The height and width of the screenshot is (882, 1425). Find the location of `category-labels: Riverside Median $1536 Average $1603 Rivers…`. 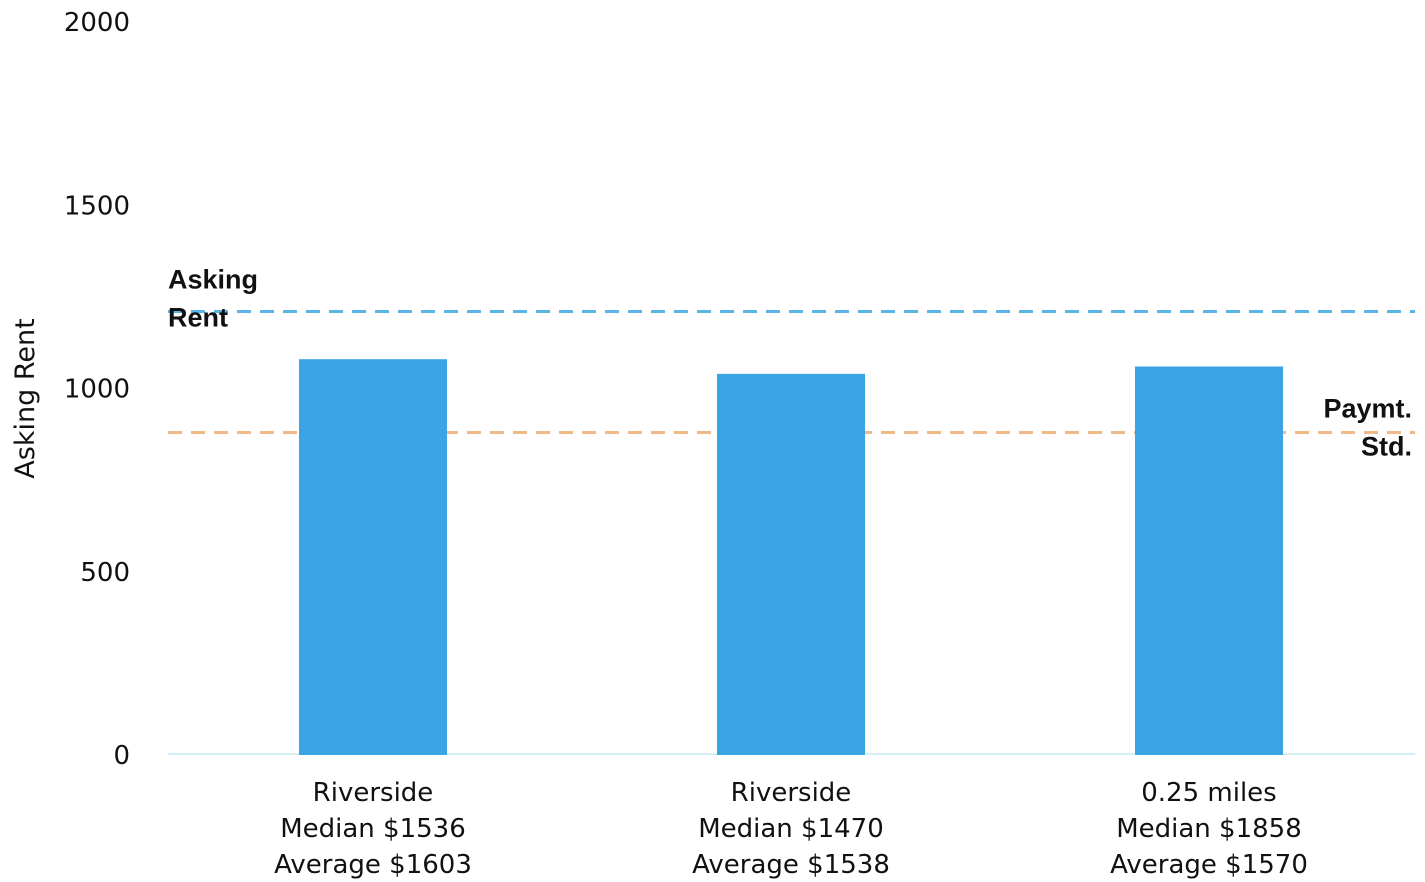

category-labels: Riverside Median $1536 Average $1603 Rivers… is located at coordinates (791, 829).